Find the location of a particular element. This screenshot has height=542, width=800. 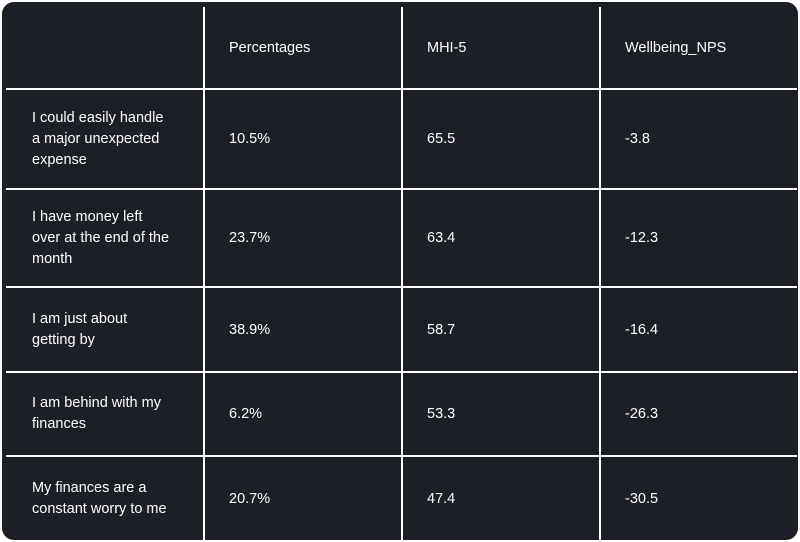

percentage-cell: 10.5% is located at coordinates (303, 139).